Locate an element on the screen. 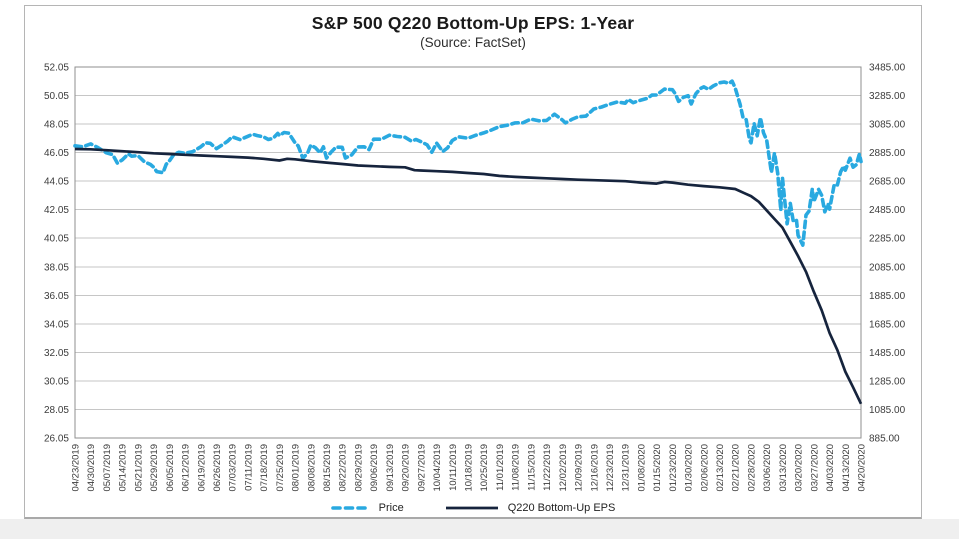  y-axis-right-tick: 3285.00 is located at coordinates (887, 96).